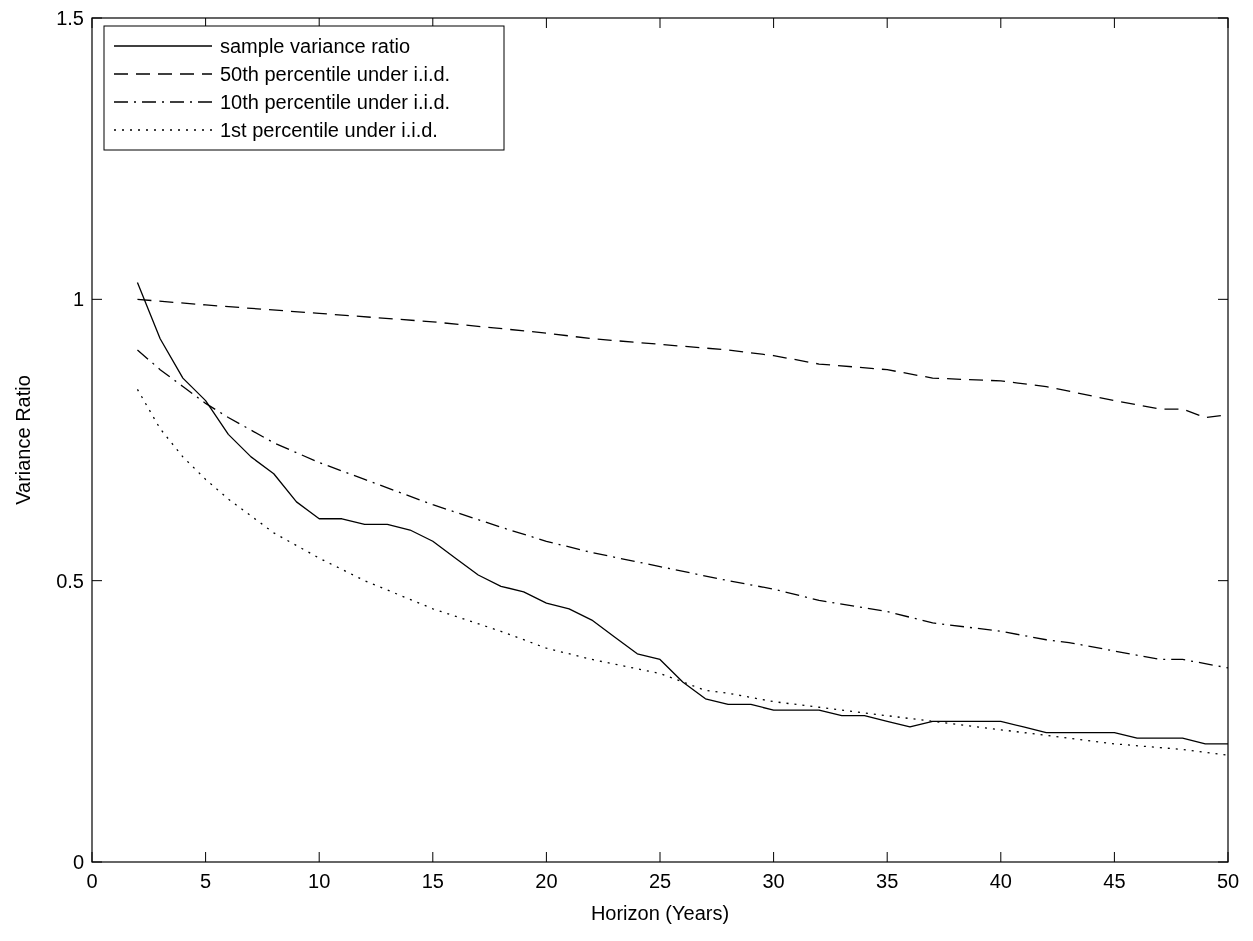  Describe the element at coordinates (546, 881) in the screenshot. I see `x-tick-label: 20` at that location.